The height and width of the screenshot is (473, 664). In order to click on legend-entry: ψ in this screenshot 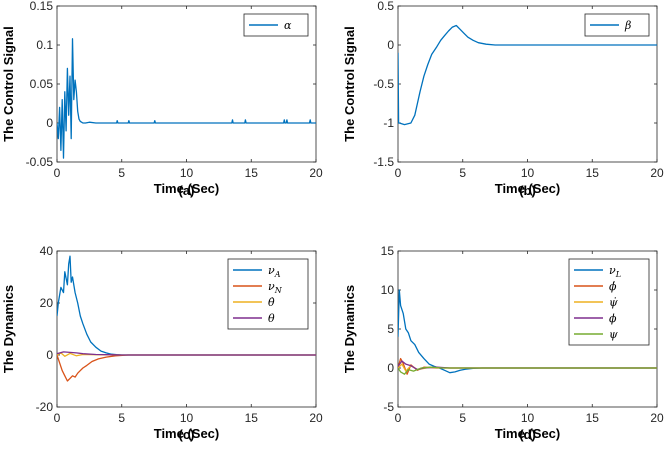, I will do `click(613, 334)`.